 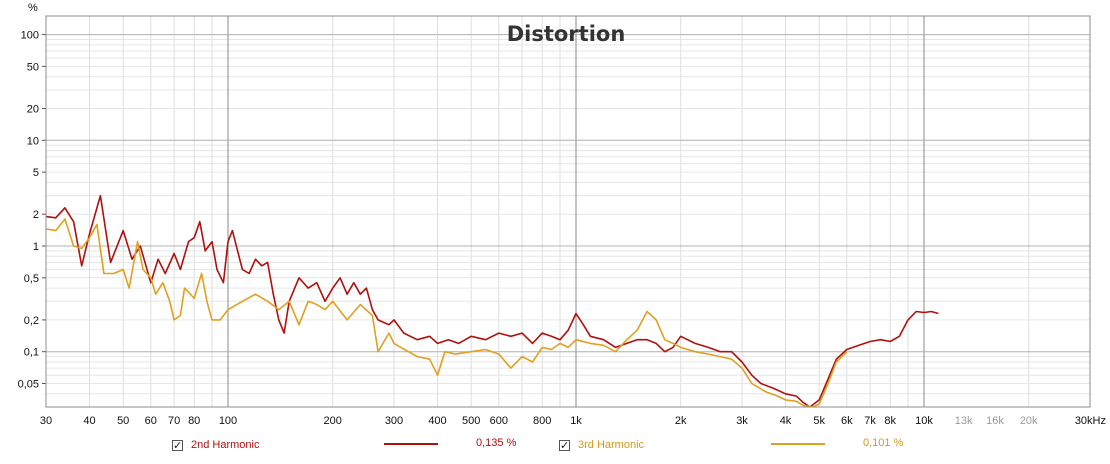 I want to click on y-tick-label: 0,05, so click(x=28, y=385).